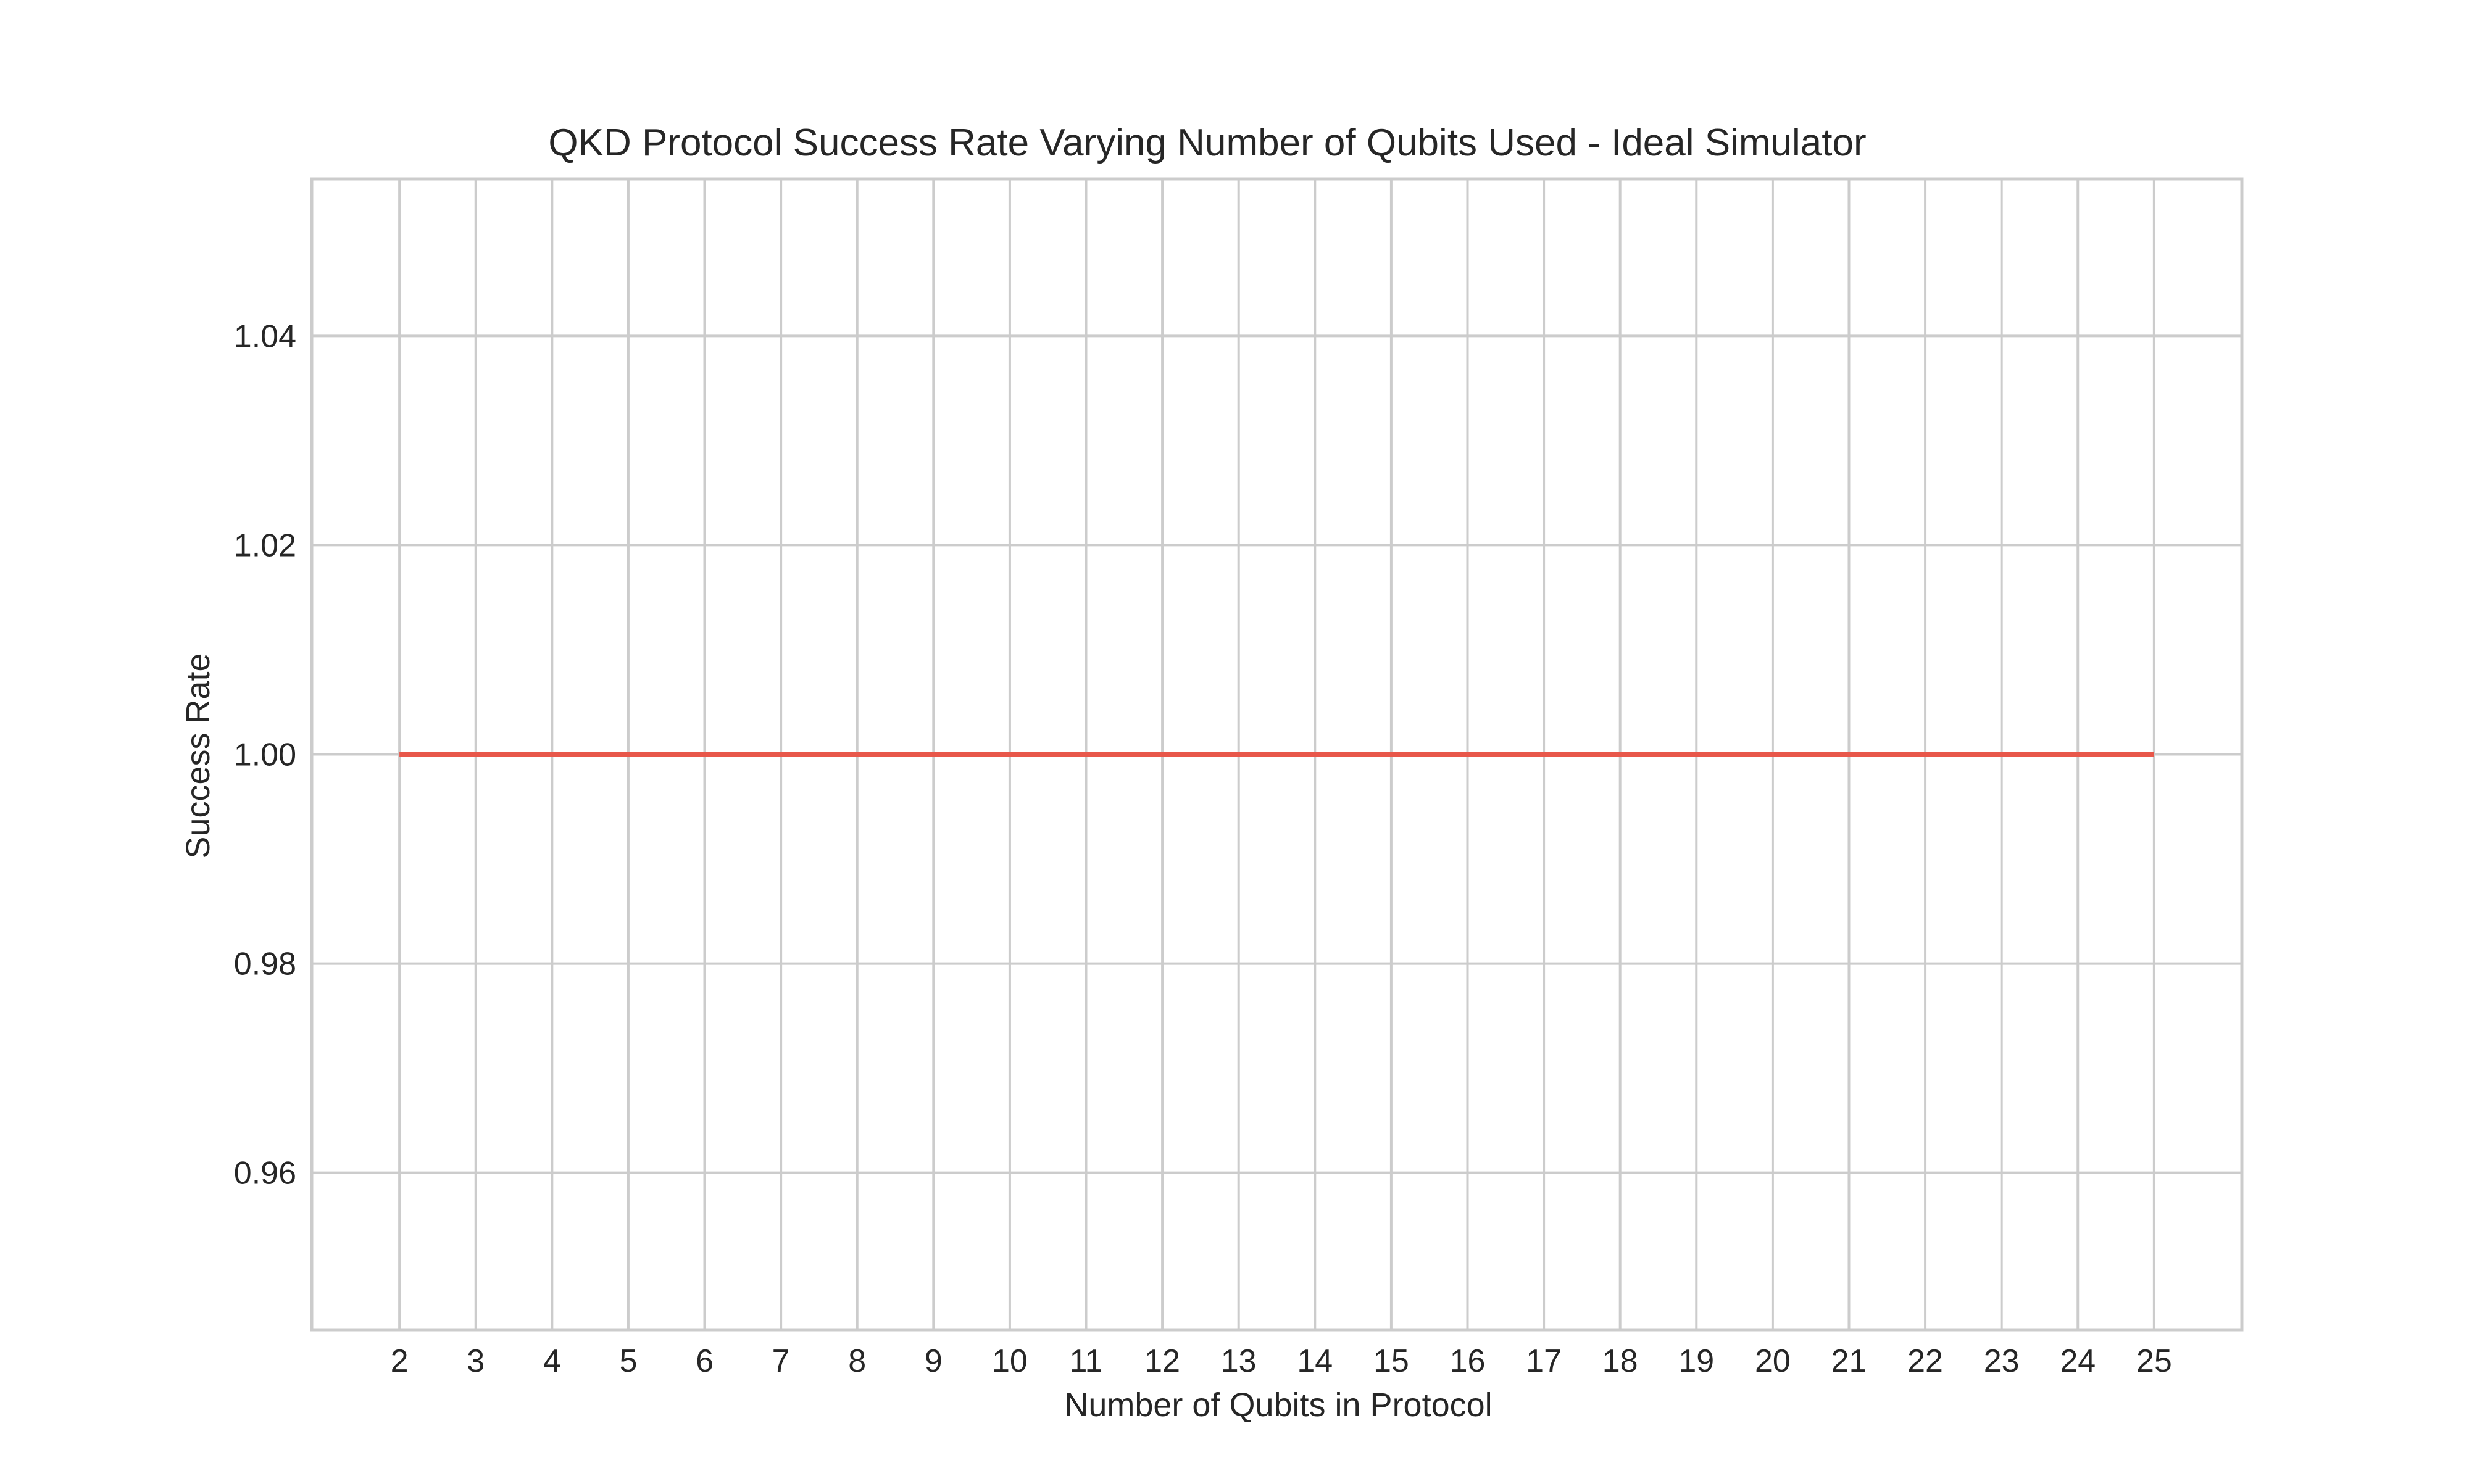  Describe the element at coordinates (1162, 1361) in the screenshot. I see `x-tick-label: 12` at that location.